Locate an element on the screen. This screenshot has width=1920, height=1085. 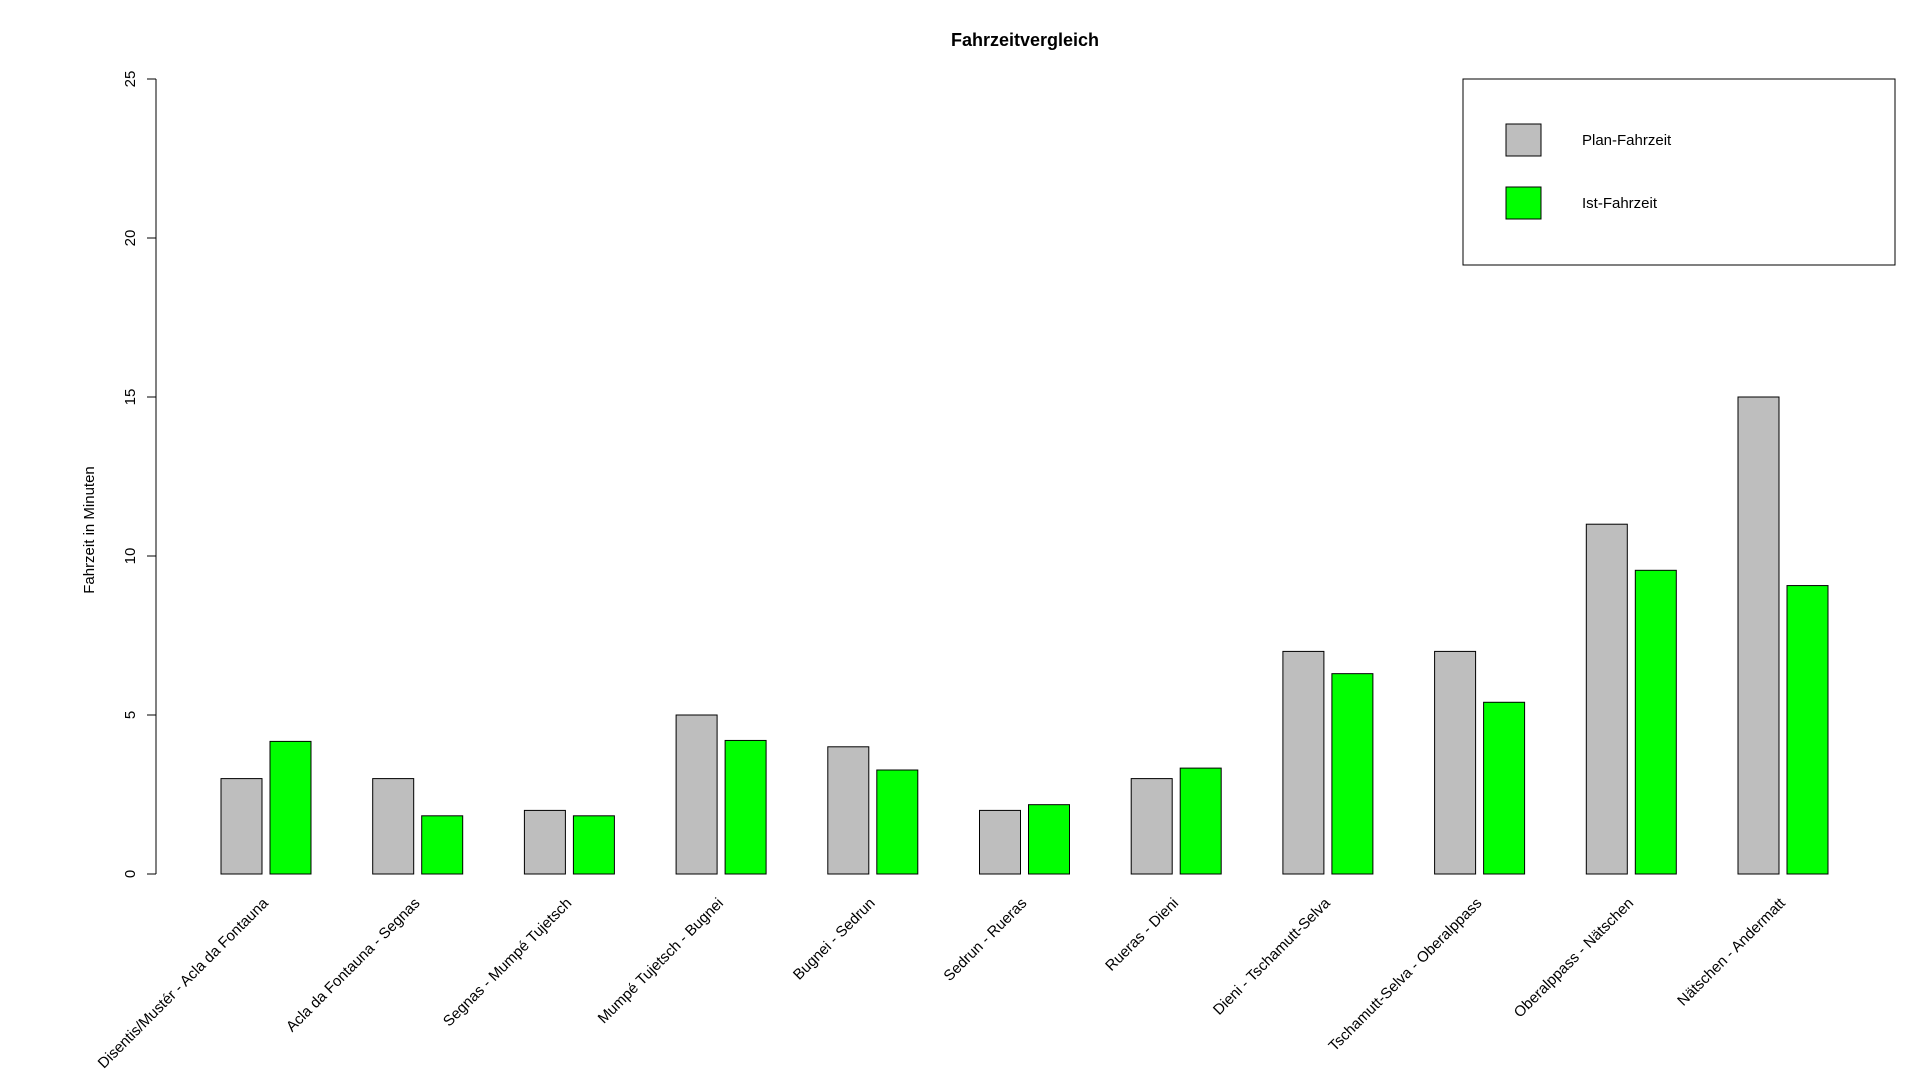
y-tick-label: 10 is located at coordinates (130, 556).